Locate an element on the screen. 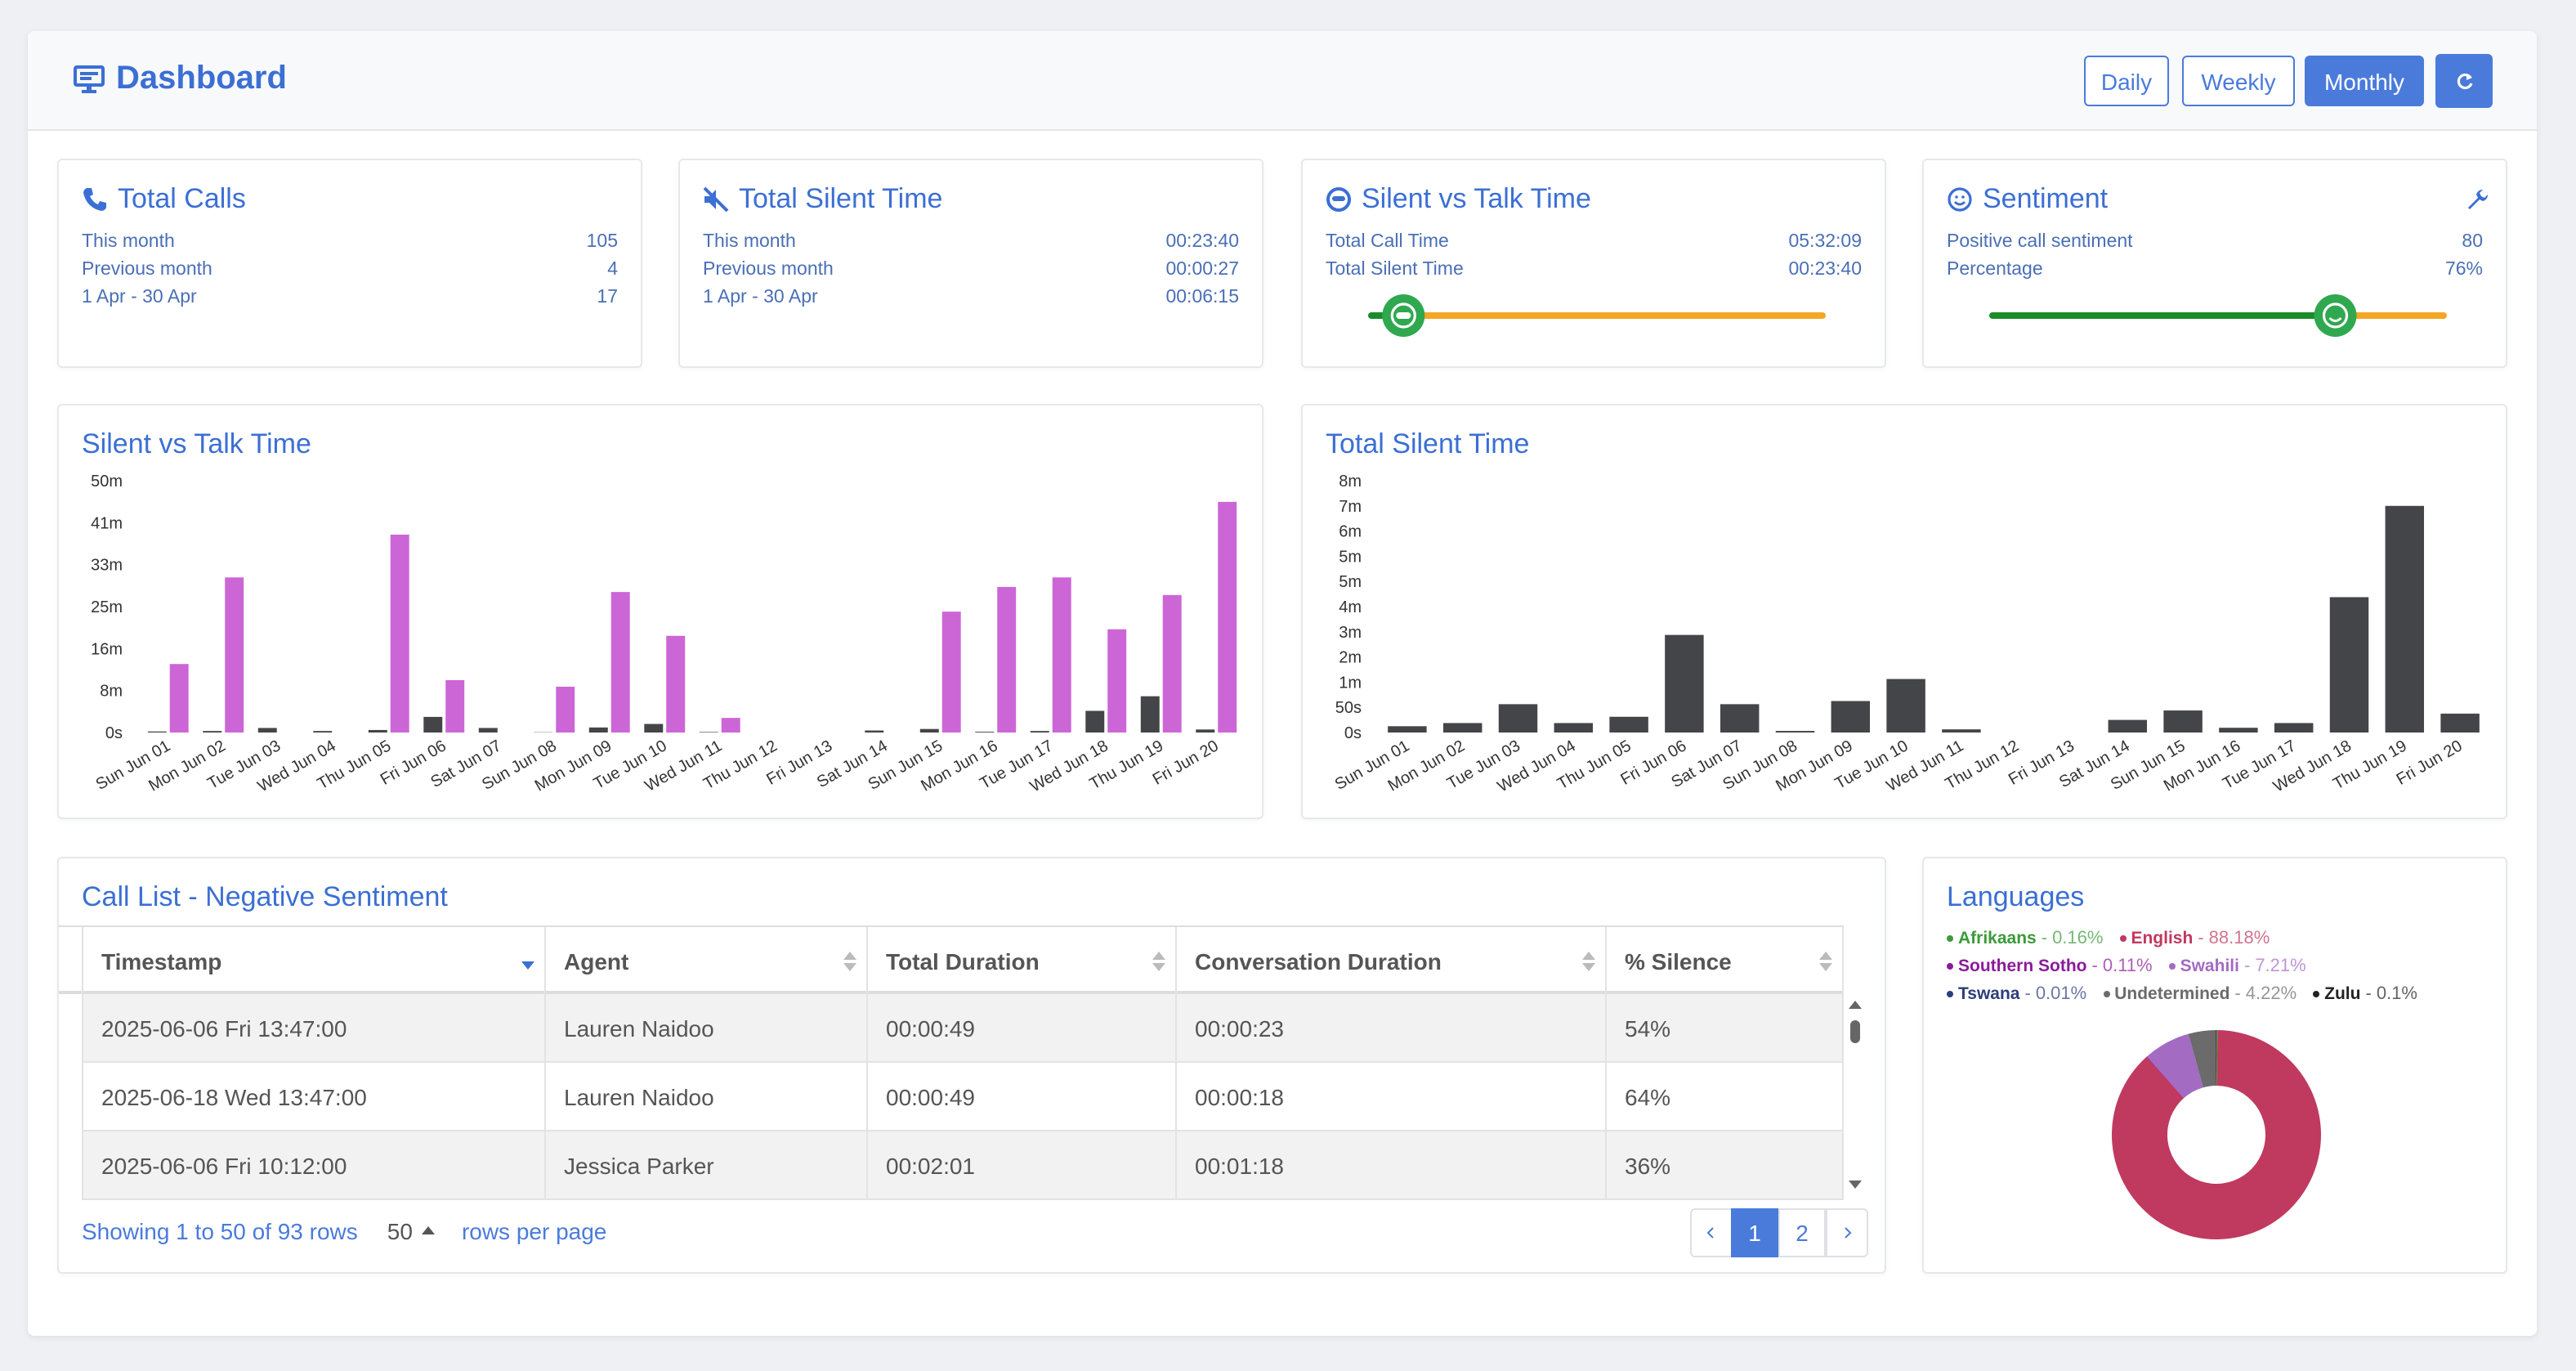 This screenshot has height=1371, width=2576. stat-value: 76% is located at coordinates (2463, 270).